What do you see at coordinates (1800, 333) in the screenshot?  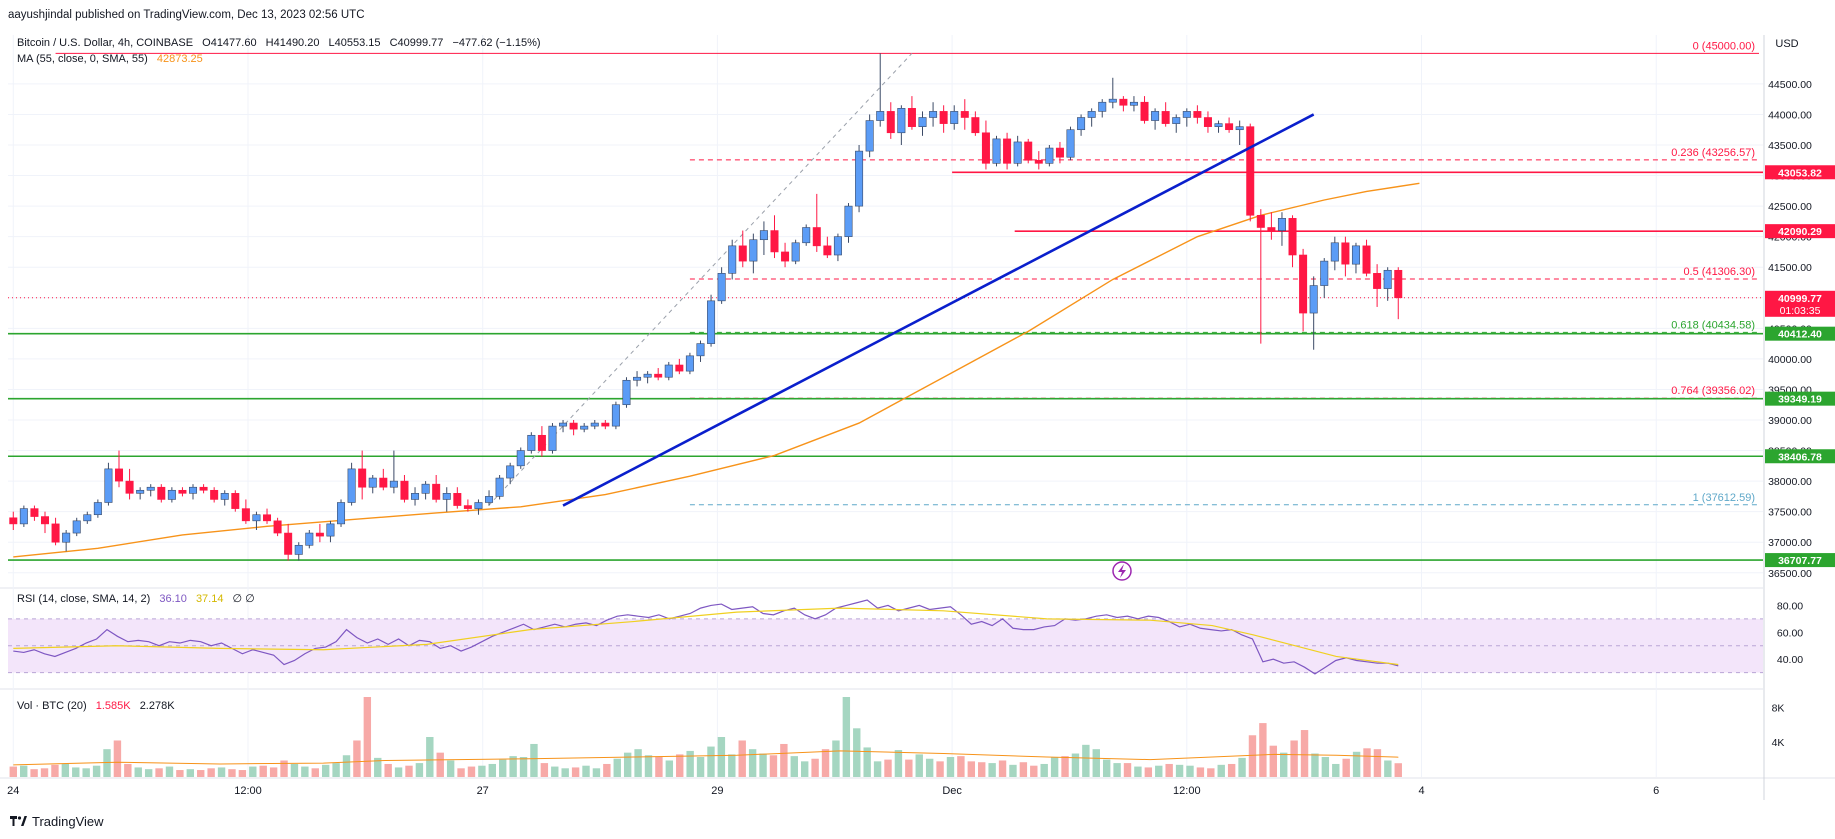 I see `level-price-box: 40412.40` at bounding box center [1800, 333].